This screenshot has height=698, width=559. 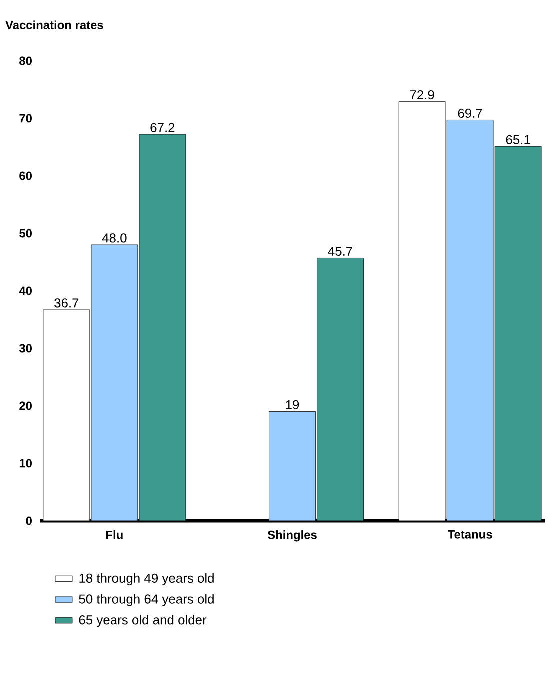 I want to click on y-tick-label: 50, so click(x=26, y=233).